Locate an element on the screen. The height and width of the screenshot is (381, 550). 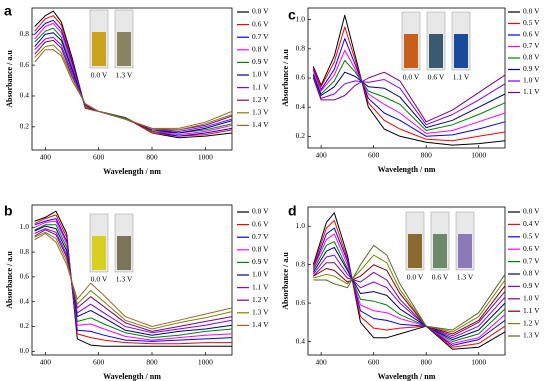
inset-label: 0.6 V is located at coordinates (440, 277).